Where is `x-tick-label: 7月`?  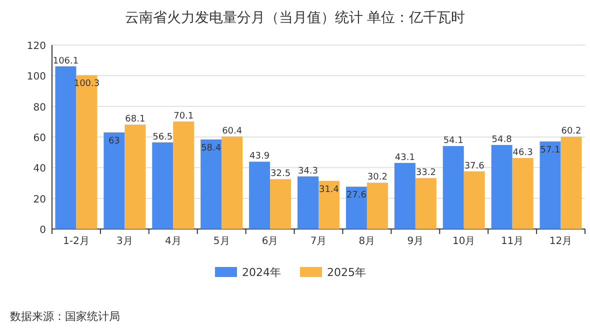 x-tick-label: 7月 is located at coordinates (318, 241).